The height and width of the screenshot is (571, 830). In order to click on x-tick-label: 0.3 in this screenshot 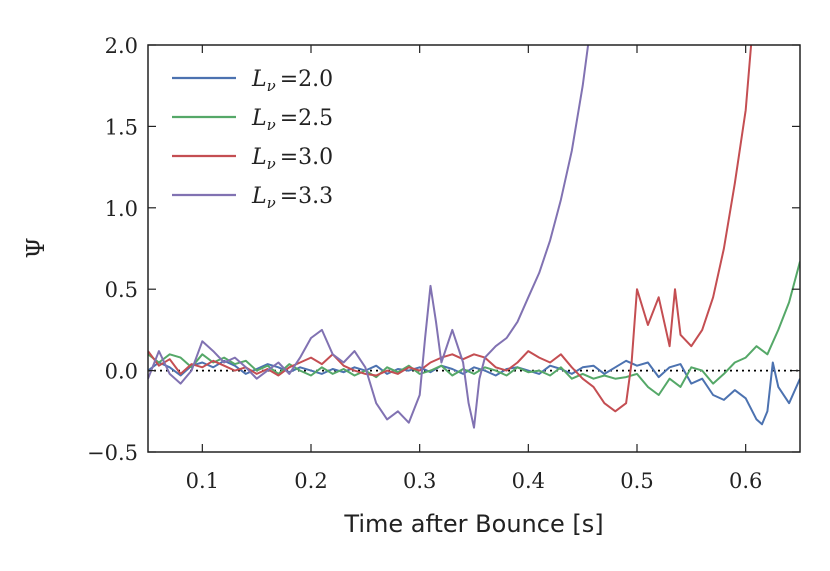, I will do `click(419, 481)`.